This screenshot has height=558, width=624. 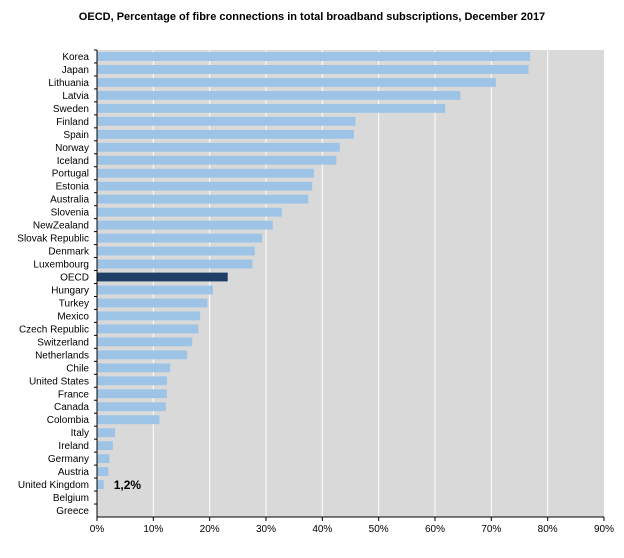 What do you see at coordinates (68, 83) in the screenshot?
I see `category-label: Lithuania` at bounding box center [68, 83].